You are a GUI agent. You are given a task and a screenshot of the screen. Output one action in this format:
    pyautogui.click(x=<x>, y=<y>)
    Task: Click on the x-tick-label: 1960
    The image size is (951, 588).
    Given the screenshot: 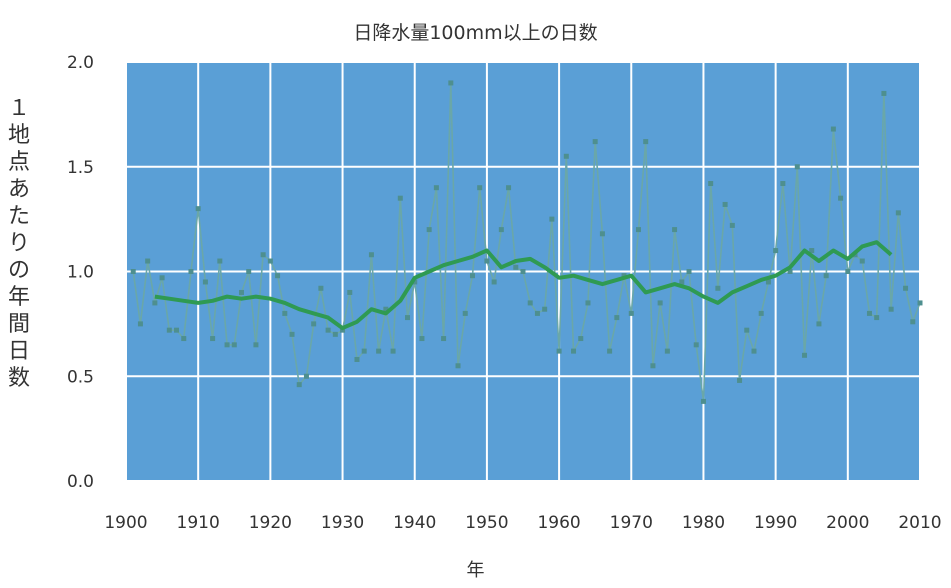 What is the action you would take?
    pyautogui.click(x=558, y=523)
    